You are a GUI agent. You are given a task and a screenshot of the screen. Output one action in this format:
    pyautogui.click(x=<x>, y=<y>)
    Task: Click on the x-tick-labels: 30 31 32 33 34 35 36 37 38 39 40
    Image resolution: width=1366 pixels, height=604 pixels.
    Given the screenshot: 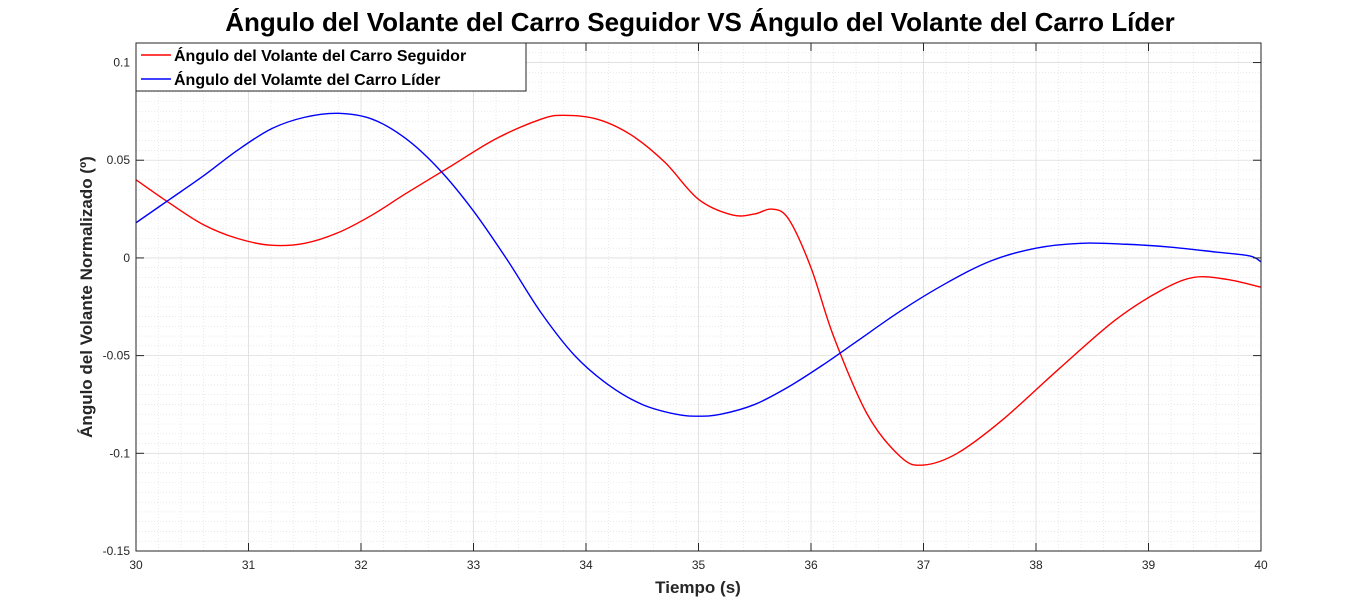 What is the action you would take?
    pyautogui.click(x=698, y=565)
    